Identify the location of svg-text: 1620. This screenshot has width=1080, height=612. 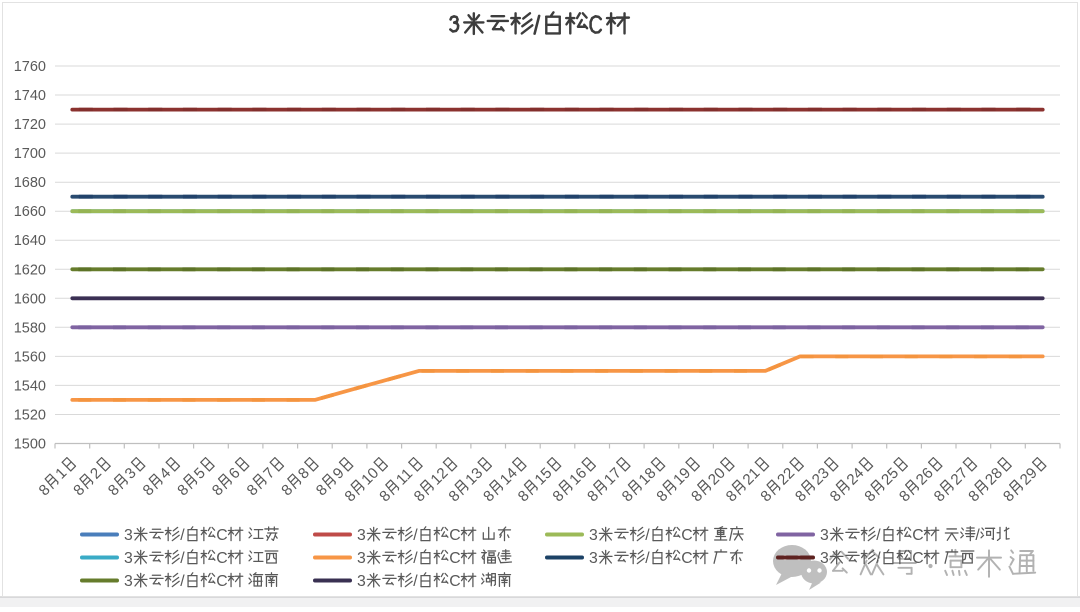
(30, 270).